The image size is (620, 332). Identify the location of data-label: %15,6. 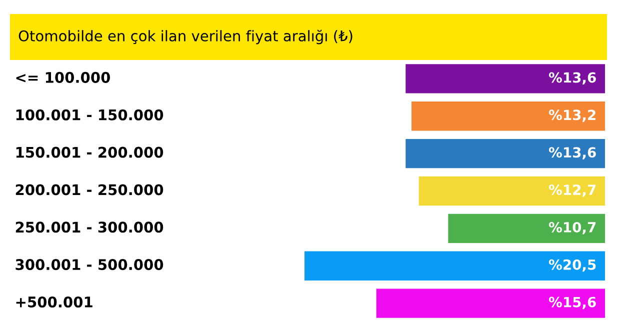
(572, 303).